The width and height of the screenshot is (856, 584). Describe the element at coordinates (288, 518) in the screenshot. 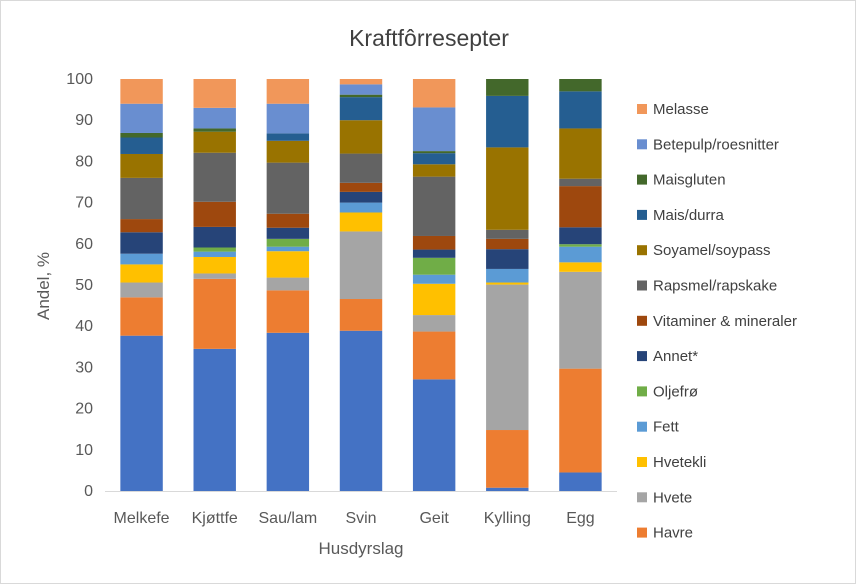

I see `x-tick-label: Sau/lam` at that location.